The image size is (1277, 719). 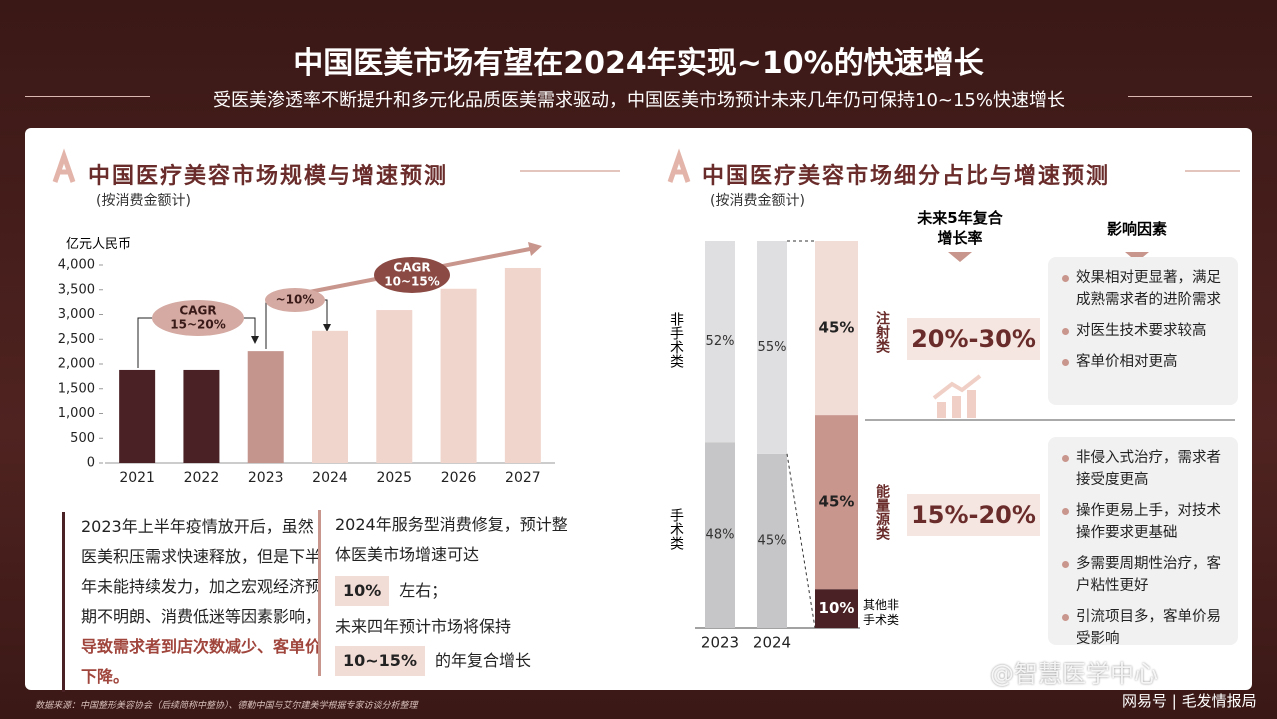 I want to click on note-text: 未来四年预计市场将保持, so click(x=423, y=626).